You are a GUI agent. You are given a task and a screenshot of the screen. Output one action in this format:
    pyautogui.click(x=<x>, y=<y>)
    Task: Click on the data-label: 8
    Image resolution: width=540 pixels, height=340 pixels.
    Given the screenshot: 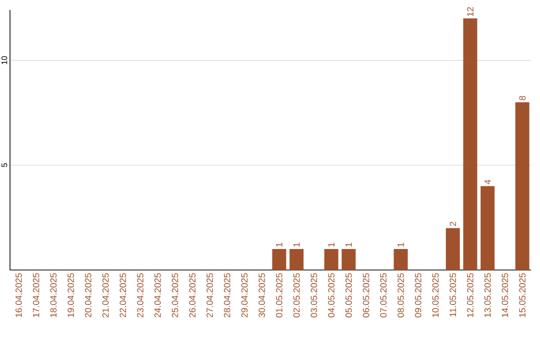 What is the action you would take?
    pyautogui.click(x=522, y=98)
    